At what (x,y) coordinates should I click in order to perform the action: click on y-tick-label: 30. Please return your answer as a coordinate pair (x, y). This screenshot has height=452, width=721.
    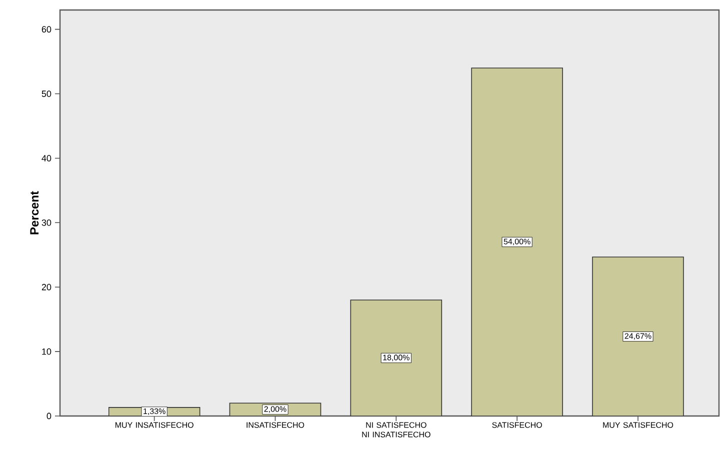
    Looking at the image, I should click on (47, 222).